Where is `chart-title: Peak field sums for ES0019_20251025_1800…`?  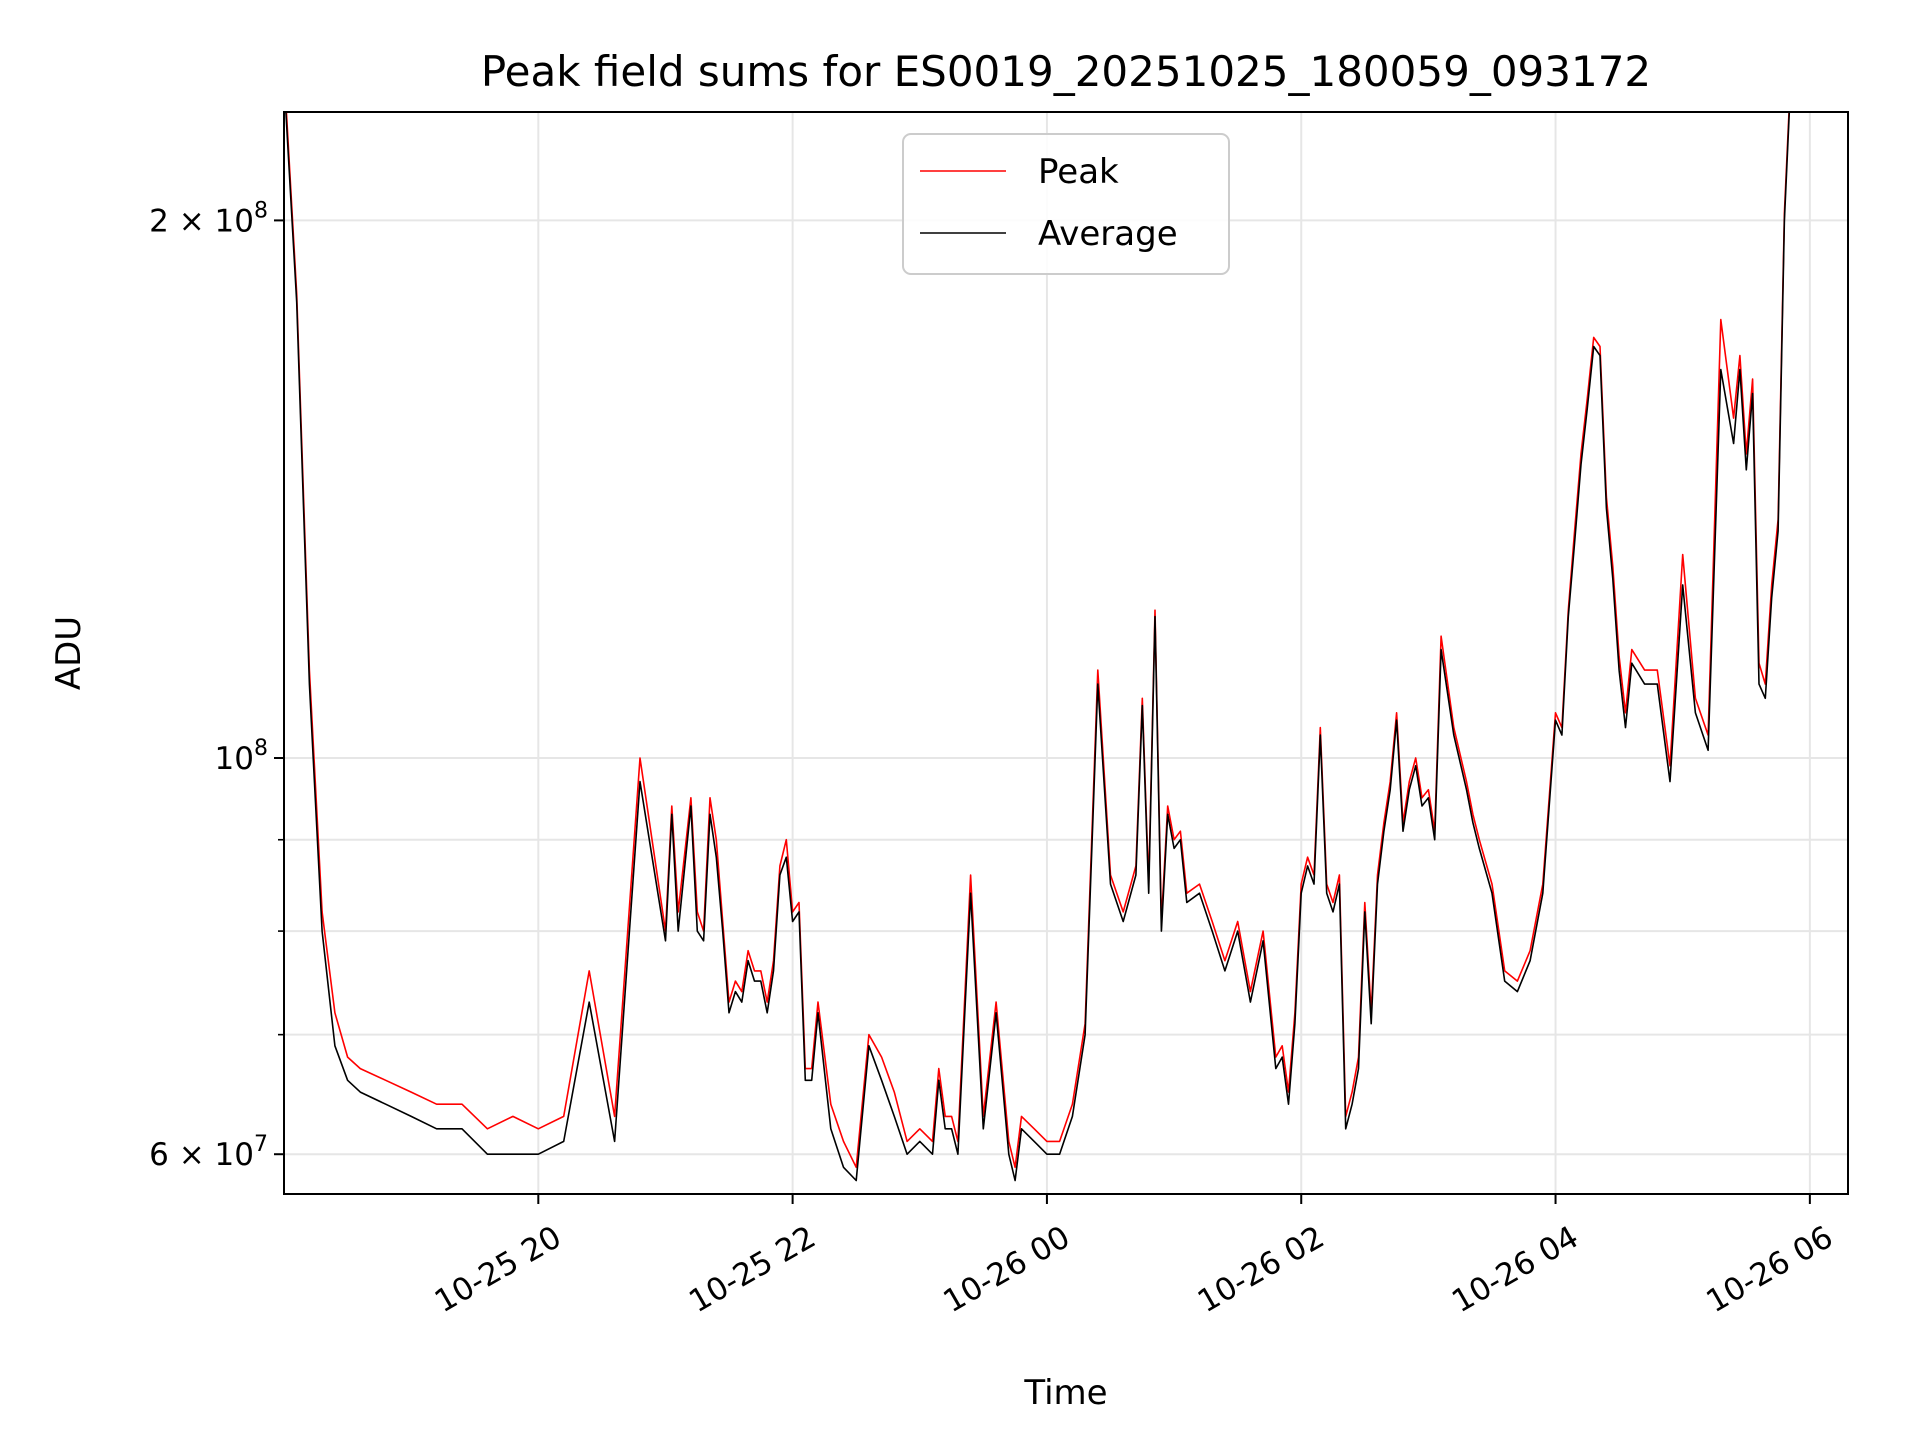
chart-title: Peak field sums for ES0019_20251025_1800… is located at coordinates (1066, 71).